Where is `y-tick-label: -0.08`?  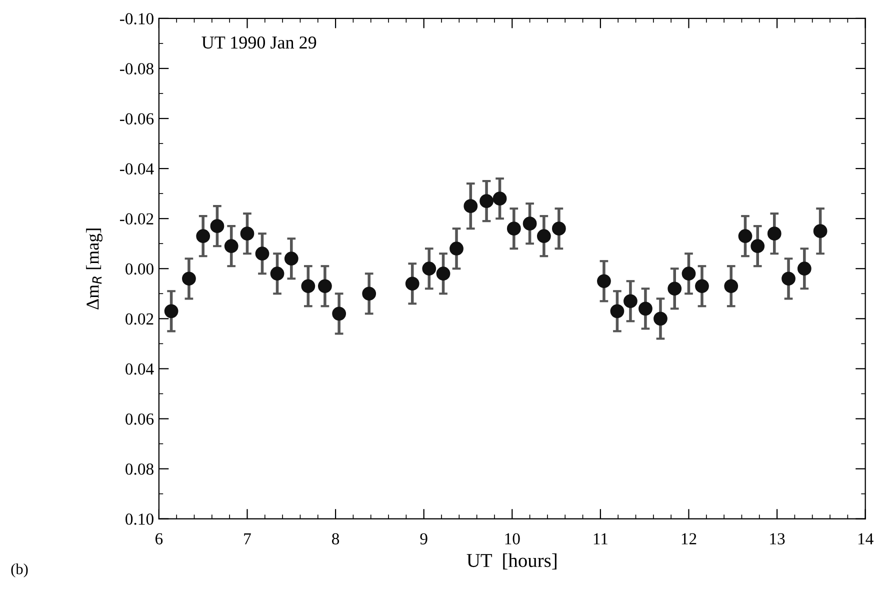 y-tick-label: -0.08 is located at coordinates (137, 68).